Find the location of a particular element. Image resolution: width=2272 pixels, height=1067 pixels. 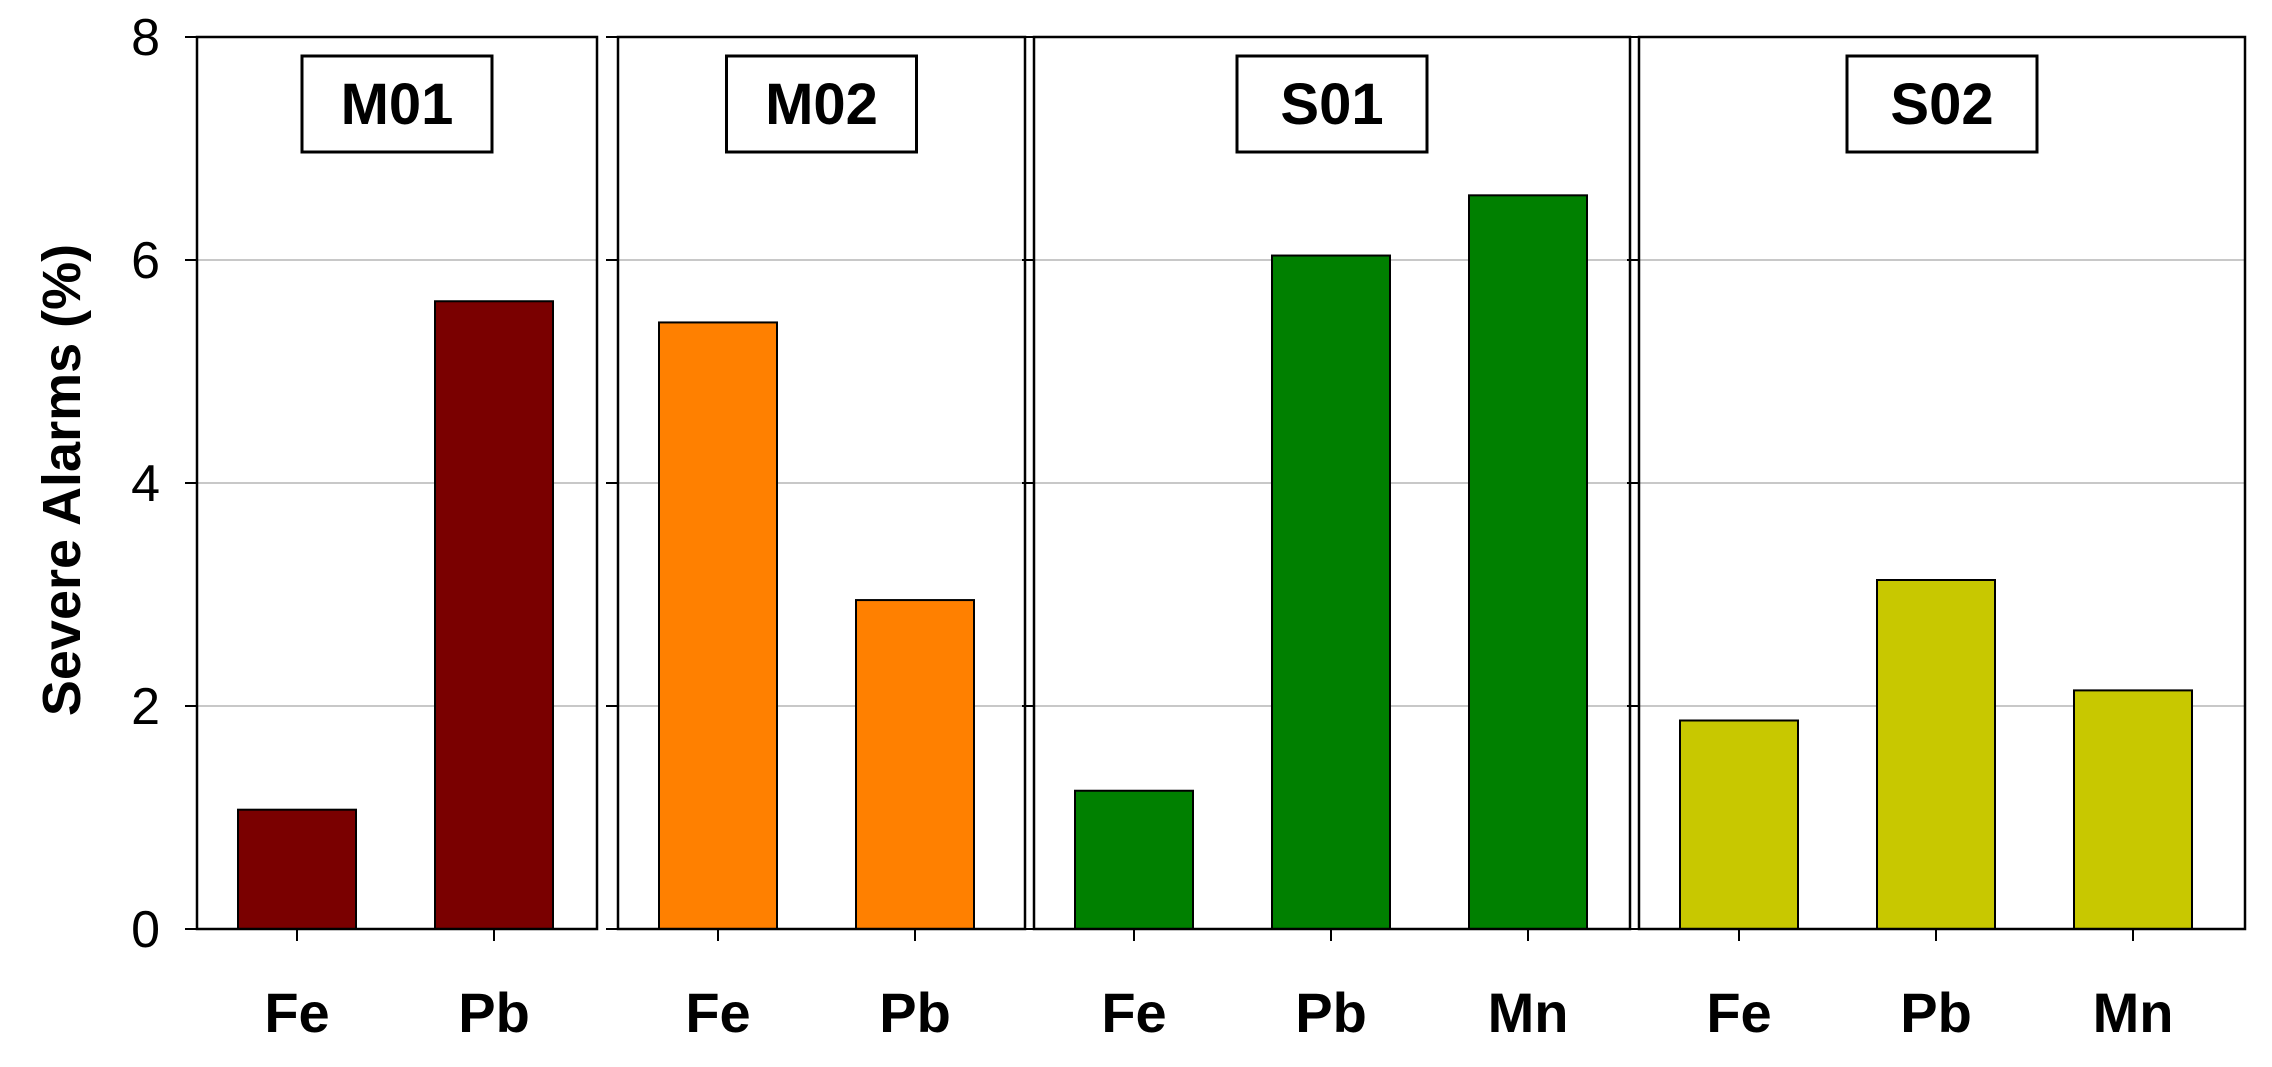

y-tick-label: 2 is located at coordinates (145, 707).